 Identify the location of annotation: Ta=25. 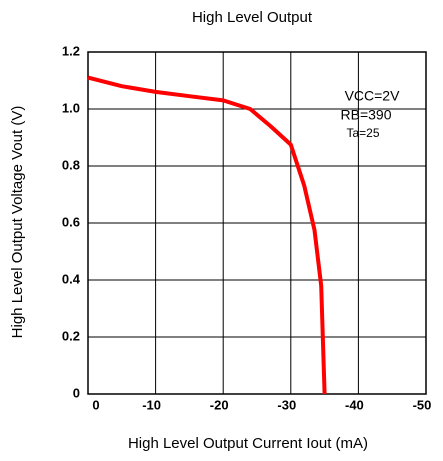
(362, 133).